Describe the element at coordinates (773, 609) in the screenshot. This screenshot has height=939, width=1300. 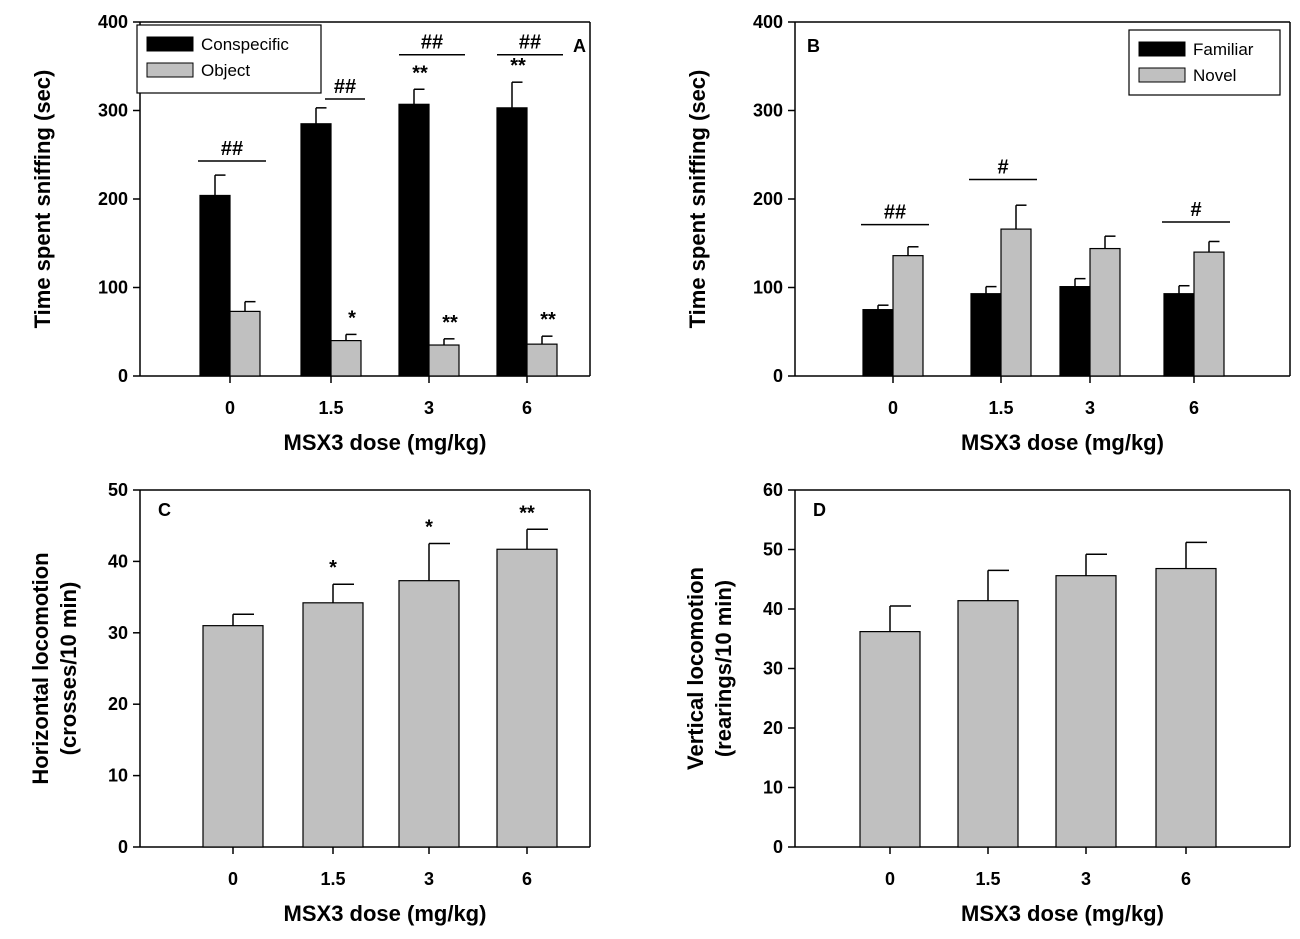
I see `y-tick-label: 40` at that location.